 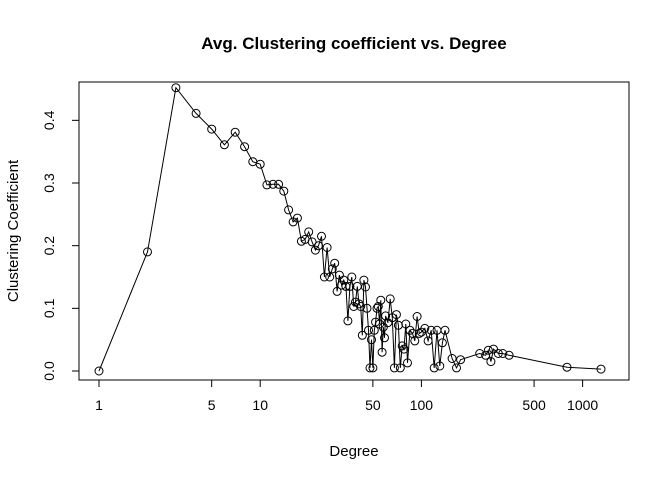 I want to click on x-axis: 1 5 10 50 100 500 1000, so click(x=346, y=396).